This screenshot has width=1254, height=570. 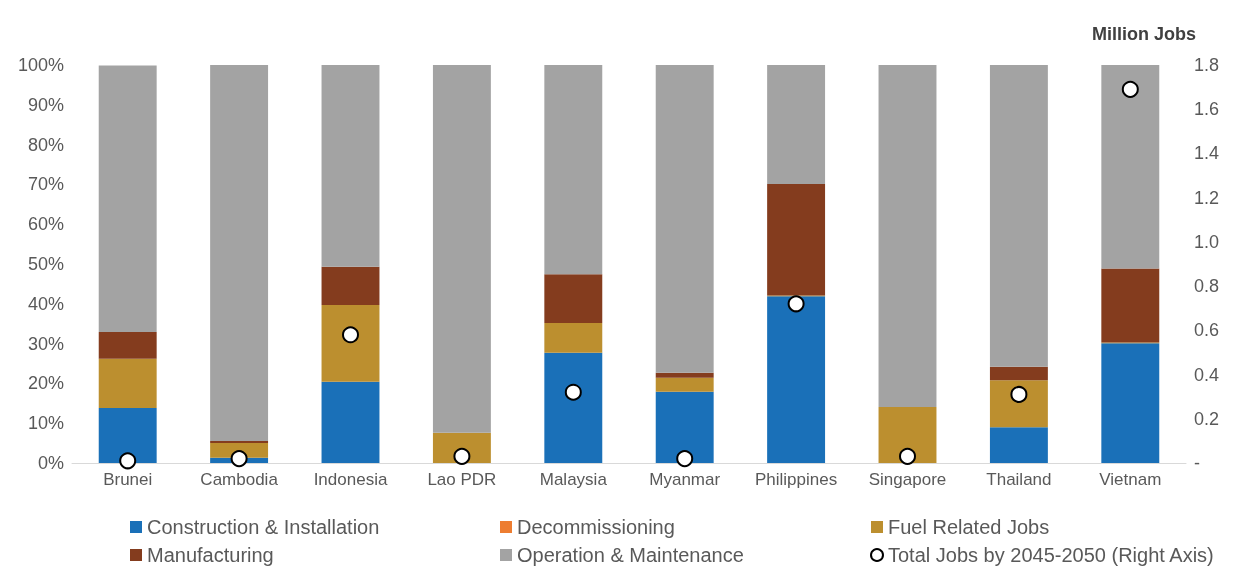 I want to click on y-tick-label: 80%, so click(x=45, y=144).